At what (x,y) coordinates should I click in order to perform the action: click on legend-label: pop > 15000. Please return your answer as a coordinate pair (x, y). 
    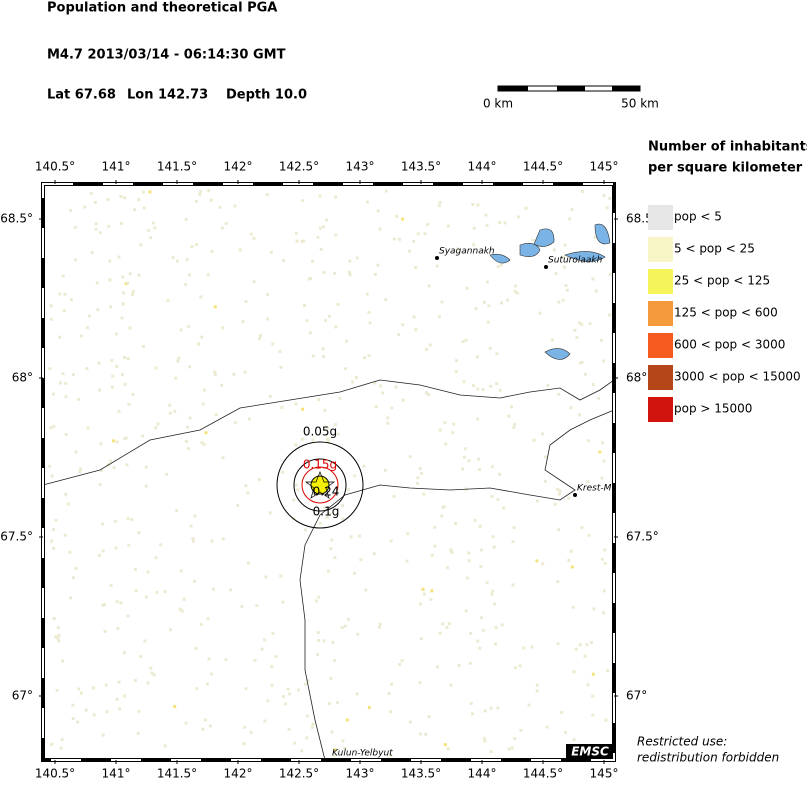
    Looking at the image, I should click on (713, 409).